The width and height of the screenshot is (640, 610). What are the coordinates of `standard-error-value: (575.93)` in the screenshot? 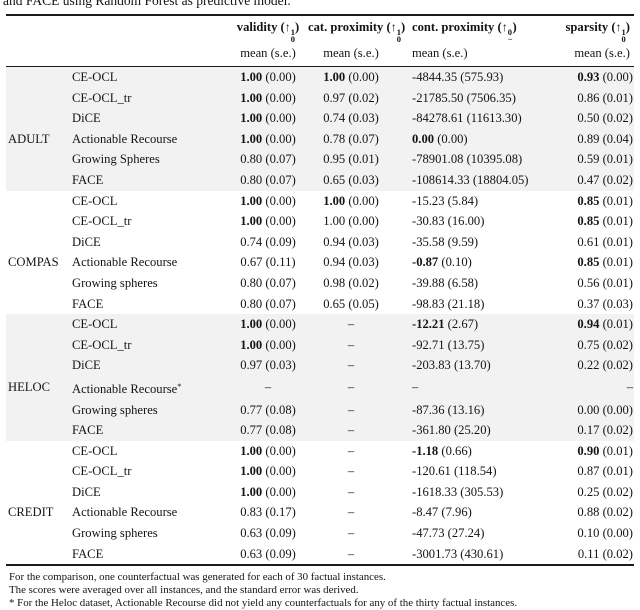 It's located at (480, 77).